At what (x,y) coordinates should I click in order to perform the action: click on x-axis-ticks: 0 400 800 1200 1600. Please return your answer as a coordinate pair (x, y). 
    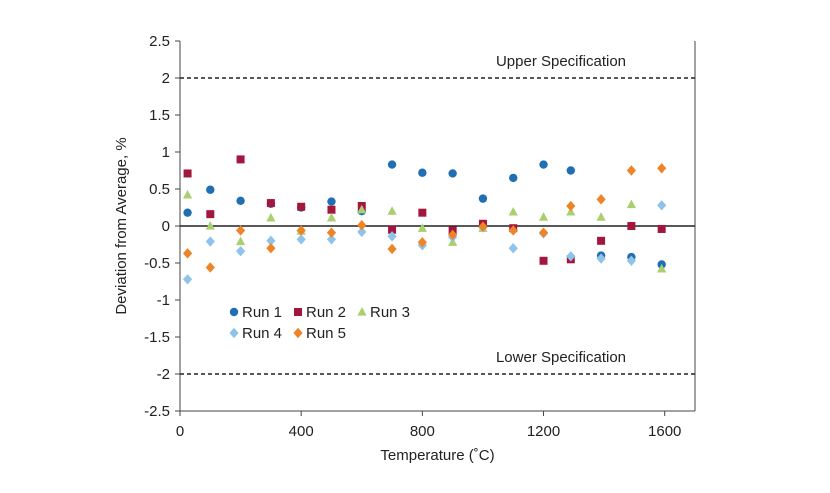
    Looking at the image, I should click on (428, 425).